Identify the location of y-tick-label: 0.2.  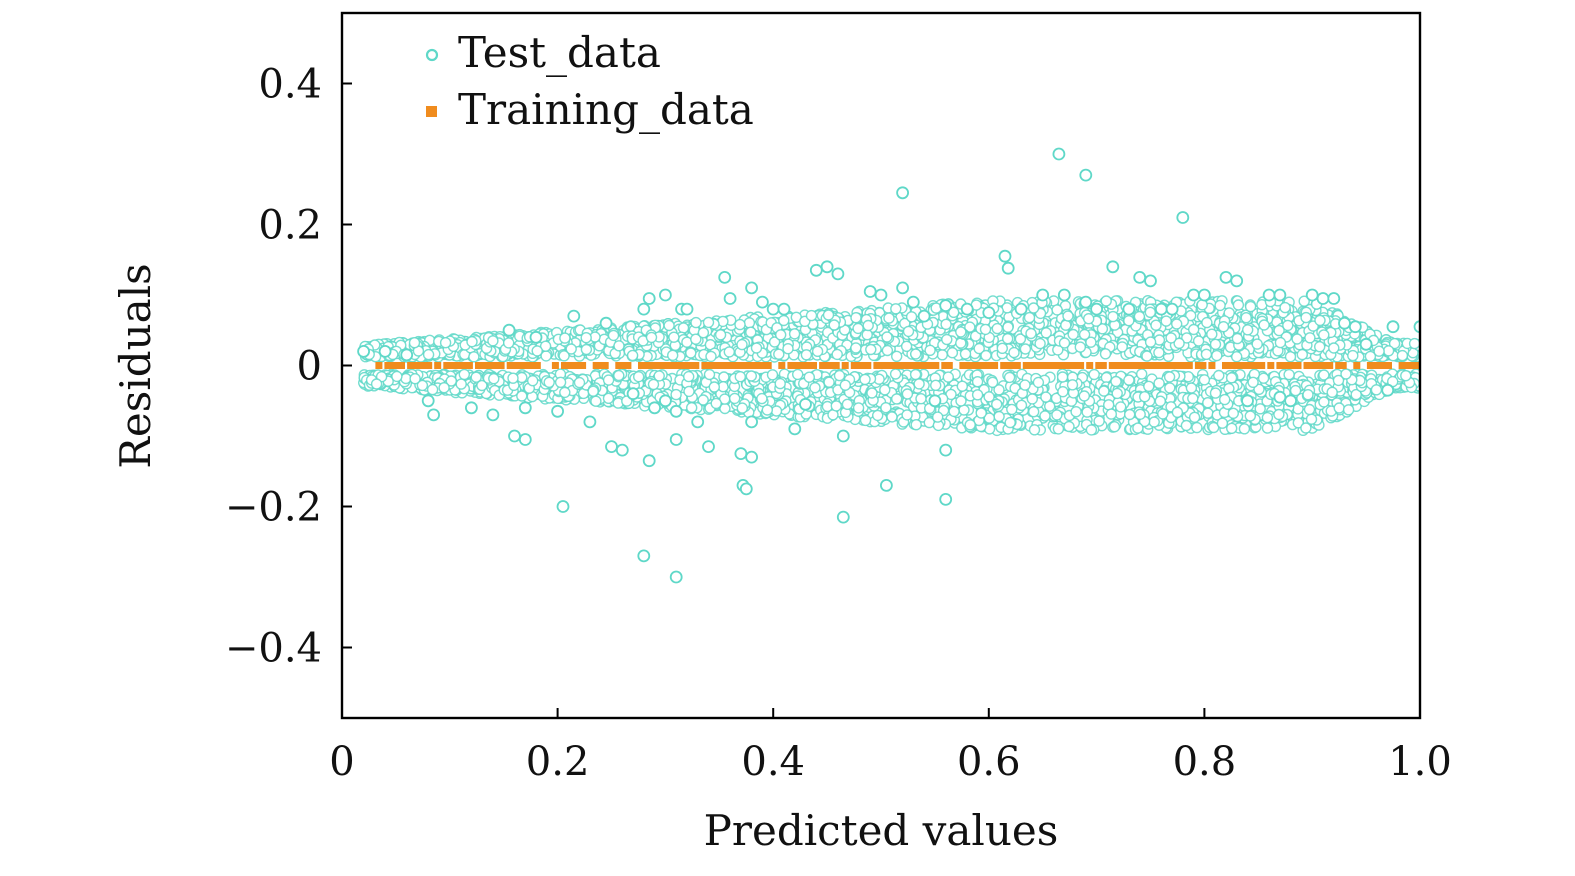
(290, 226).